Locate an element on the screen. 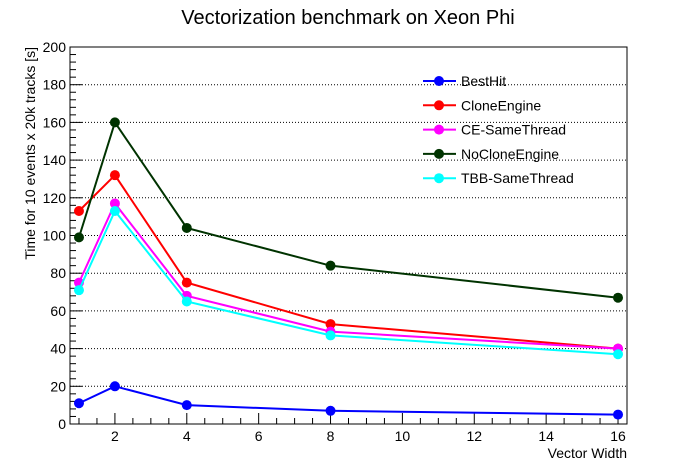 This screenshot has width=696, height=472. legend-item-ce-samethread: CE-SameThread is located at coordinates (494, 130).